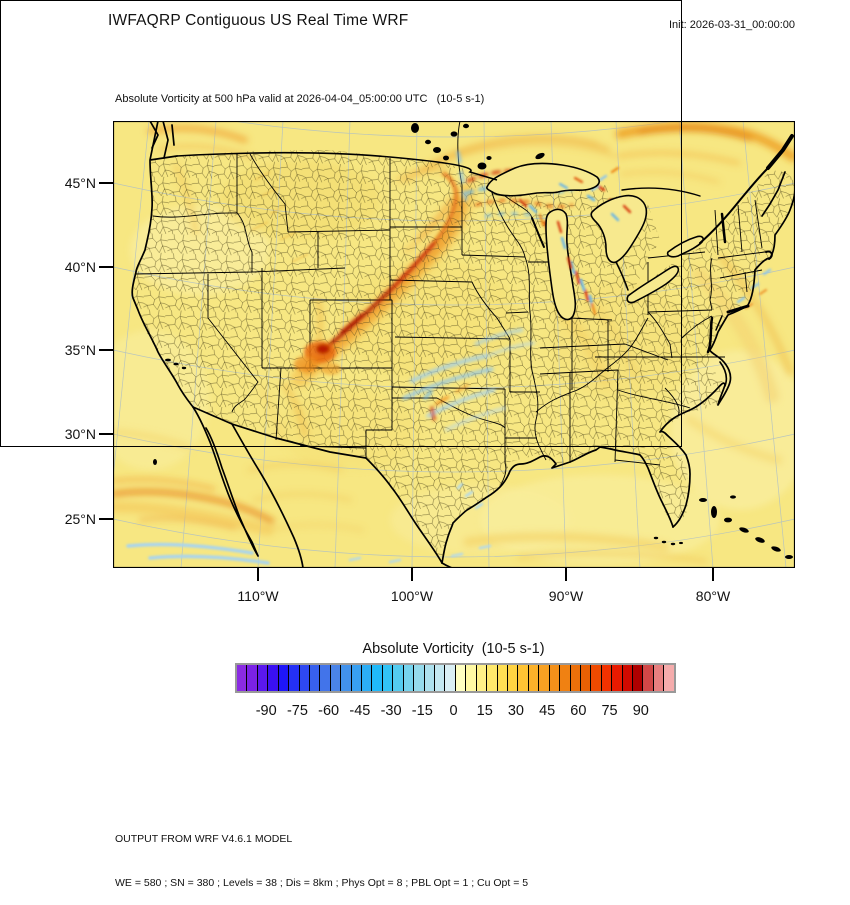  I want to click on colorbar-tick-labels: -90 -75 -60 -45 -30 -15 0 15 30 45 60 75 90, so click(453, 712).